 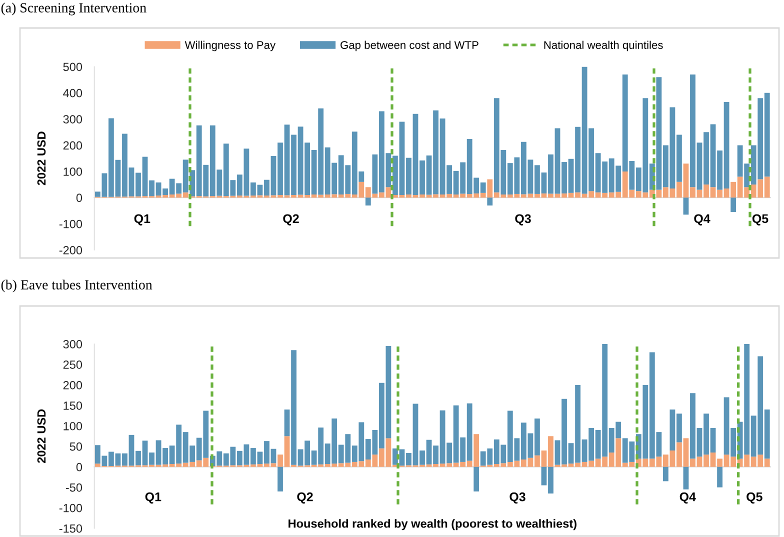 I want to click on y-tick-label: 150, so click(x=73, y=405).